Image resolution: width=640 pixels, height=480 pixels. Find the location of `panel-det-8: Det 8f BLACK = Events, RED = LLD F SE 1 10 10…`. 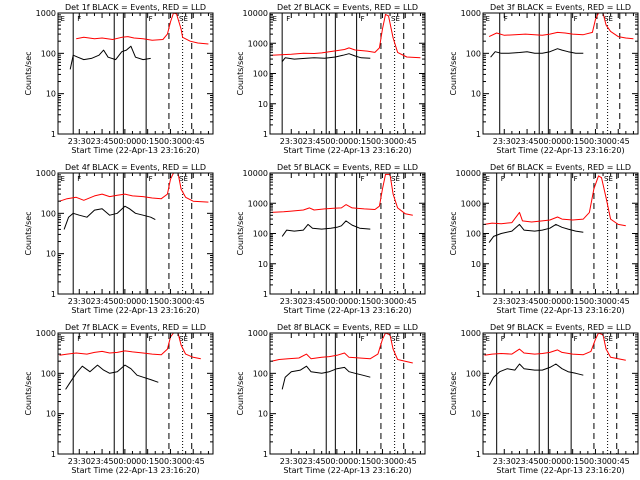

panel-det-8: Det 8f BLACK = Events, RED = LLD F SE 1 10 10… is located at coordinates (331, 399).